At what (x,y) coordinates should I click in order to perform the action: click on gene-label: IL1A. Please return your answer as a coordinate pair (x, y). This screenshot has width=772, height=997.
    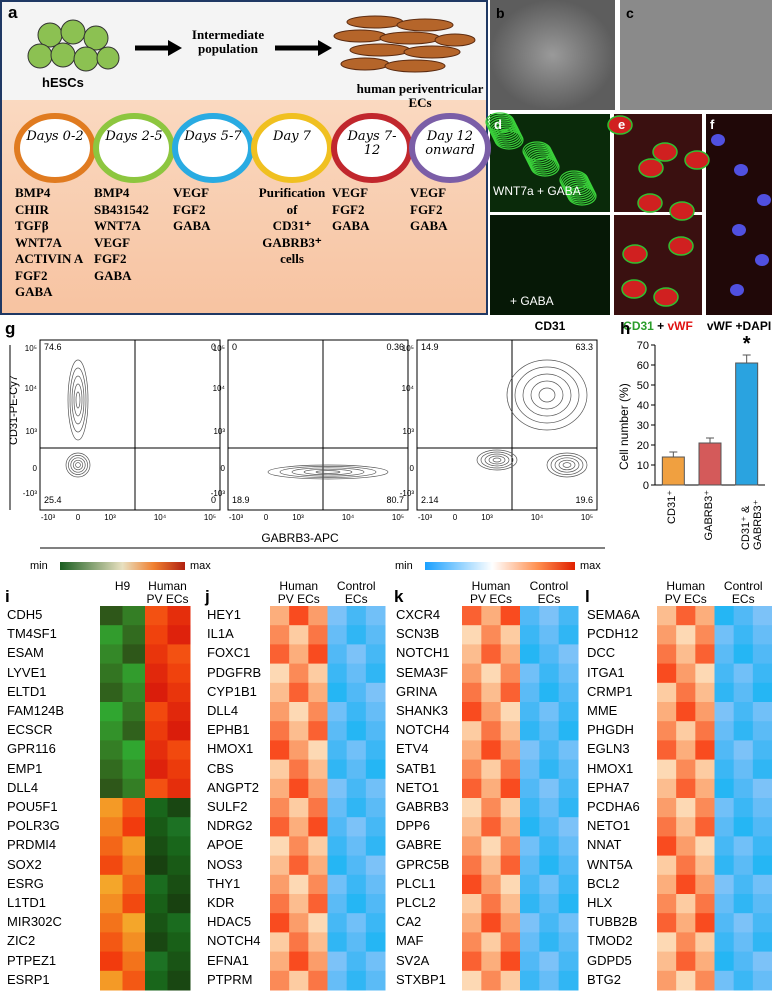
    Looking at the image, I should click on (220, 634).